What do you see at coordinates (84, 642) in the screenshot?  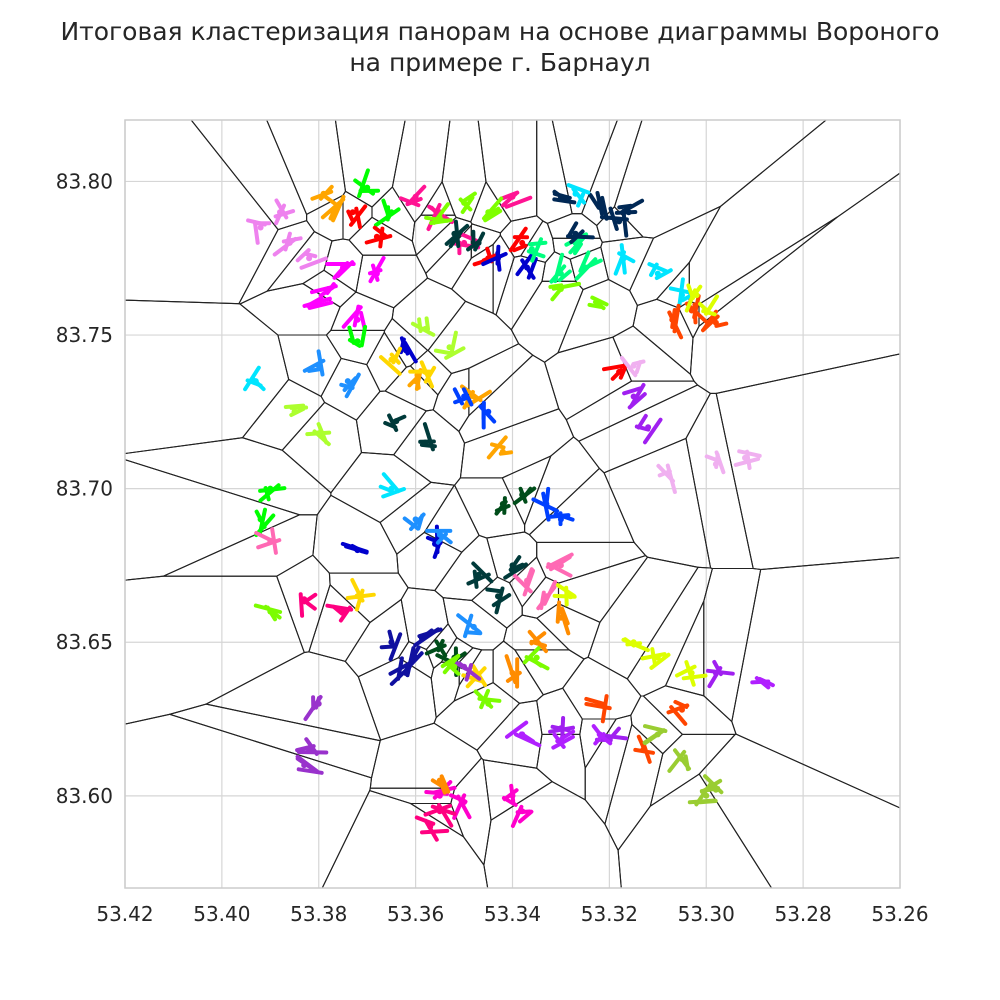 I see `y-tick-label: 83.65` at bounding box center [84, 642].